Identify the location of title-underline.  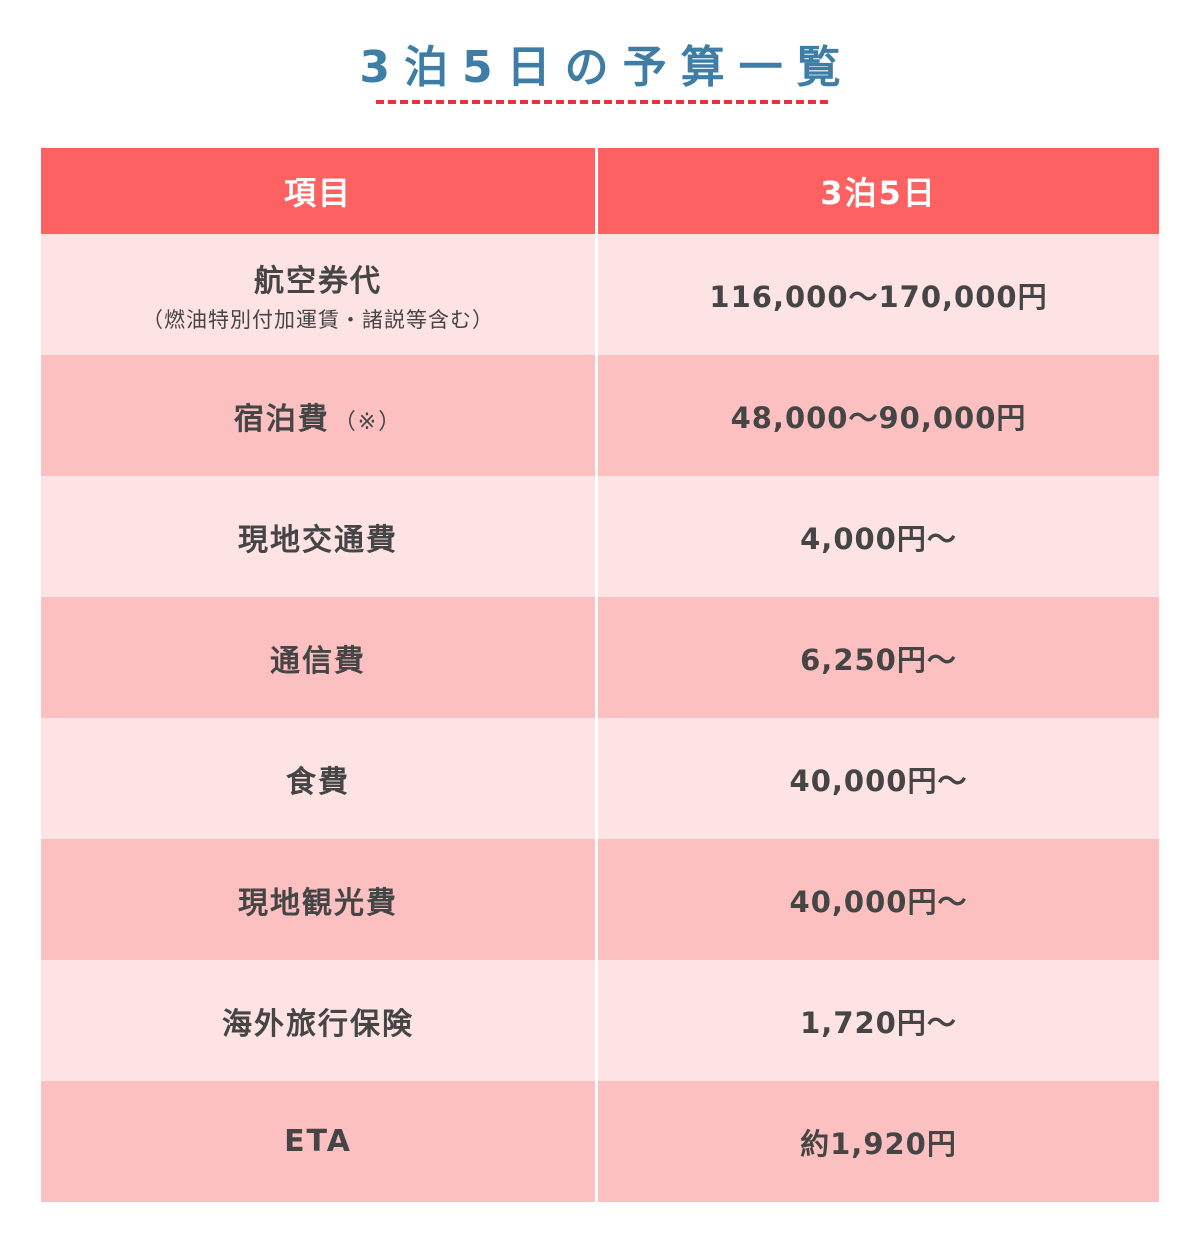
(602, 102).